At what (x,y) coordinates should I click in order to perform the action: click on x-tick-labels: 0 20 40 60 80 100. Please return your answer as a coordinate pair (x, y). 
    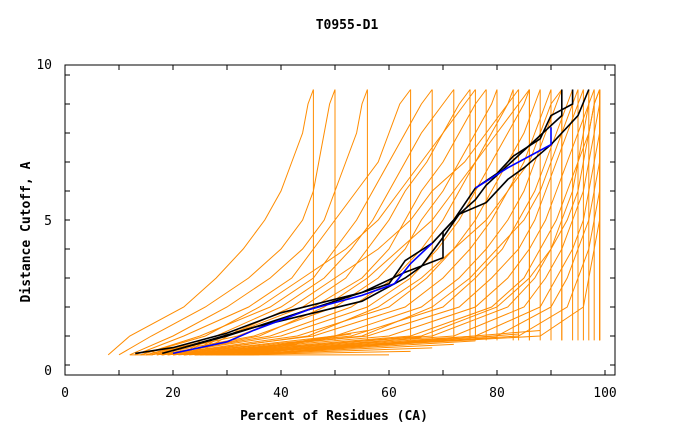
    Looking at the image, I should click on (339, 393).